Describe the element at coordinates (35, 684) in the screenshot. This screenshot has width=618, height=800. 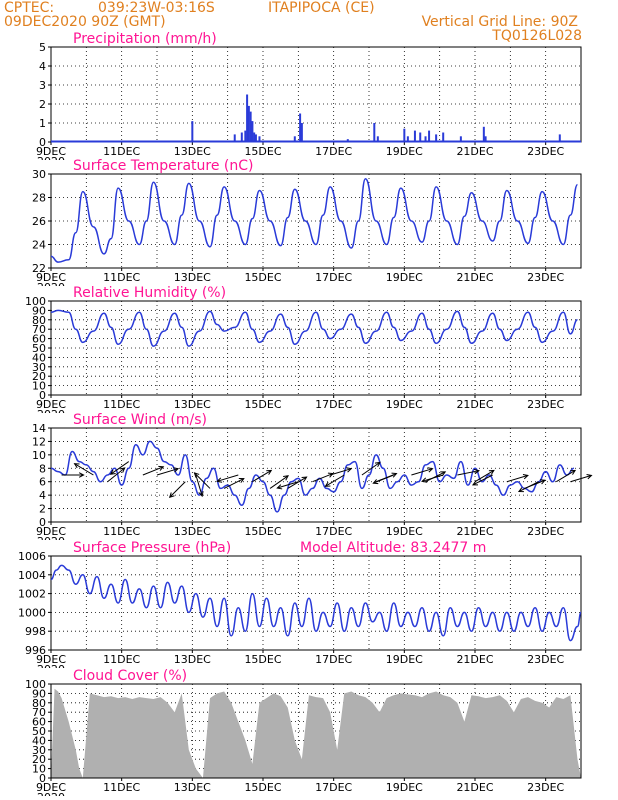
I see `cloud-ytick-label: 100` at that location.